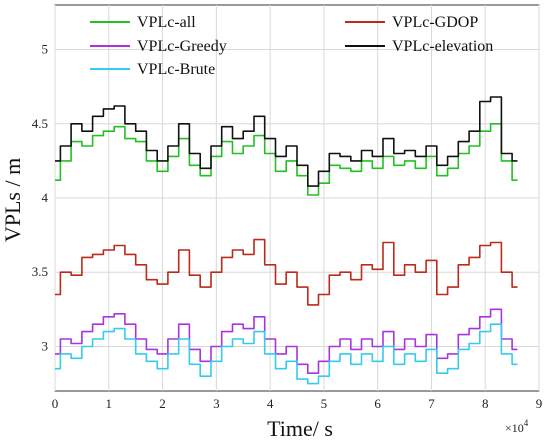  What do you see at coordinates (182, 46) in the screenshot?
I see `legend-label: VPLc-Greedy` at bounding box center [182, 46].